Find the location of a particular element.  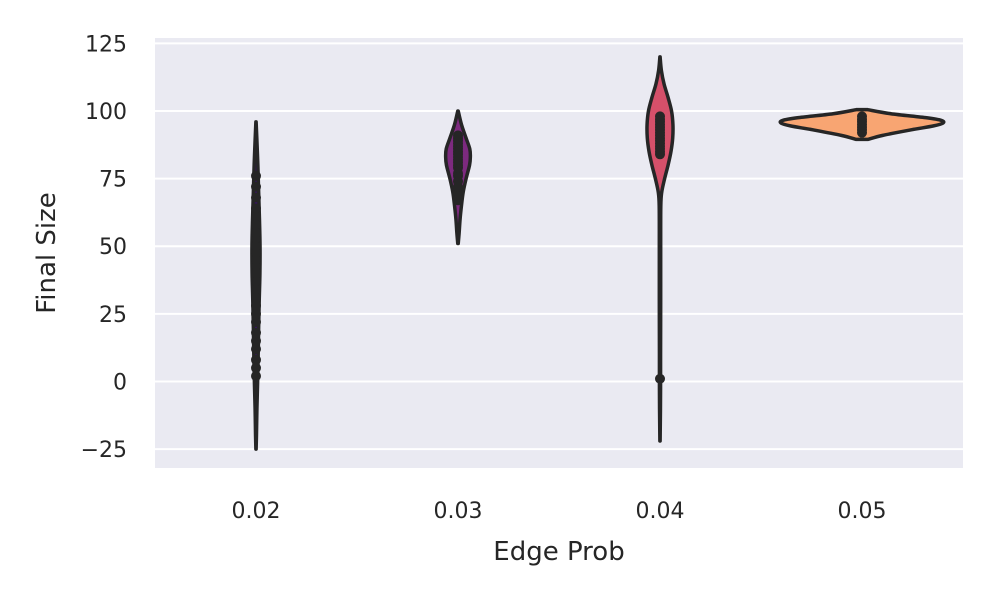

violin-body is located at coordinates (660, 249).